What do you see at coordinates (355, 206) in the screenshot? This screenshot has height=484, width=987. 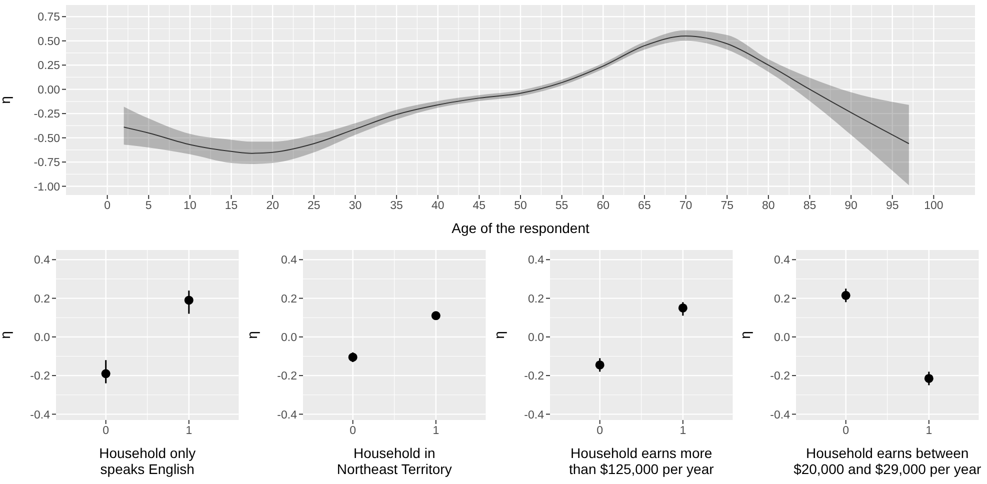 I see `x-tick-label: 30` at bounding box center [355, 206].